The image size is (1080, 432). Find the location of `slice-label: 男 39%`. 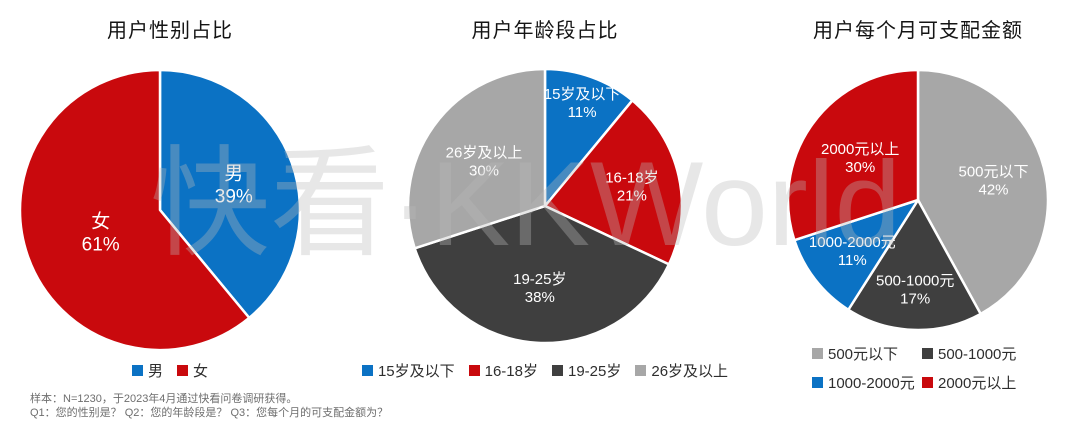

slice-label: 男 39% is located at coordinates (234, 185).